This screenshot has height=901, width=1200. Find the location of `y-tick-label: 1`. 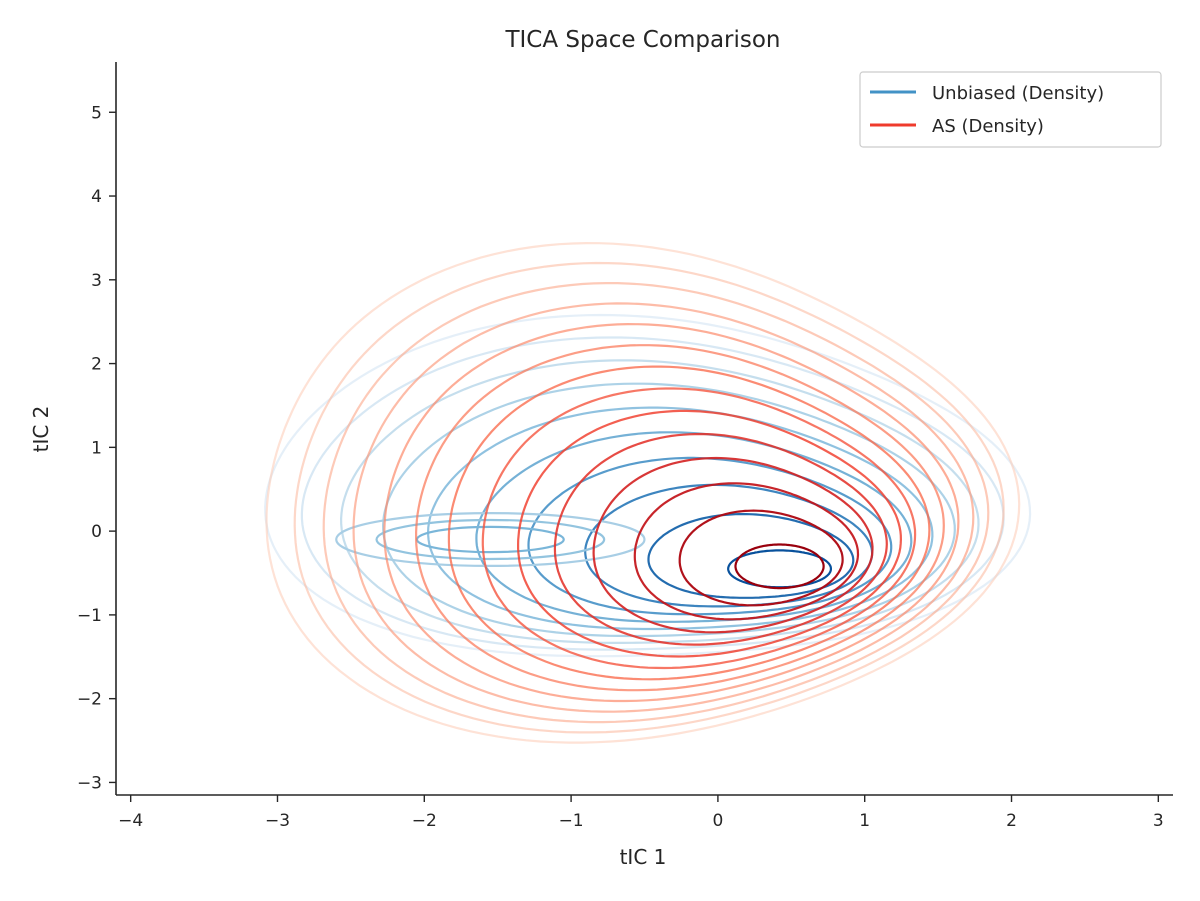

y-tick-label: 1 is located at coordinates (96, 448).